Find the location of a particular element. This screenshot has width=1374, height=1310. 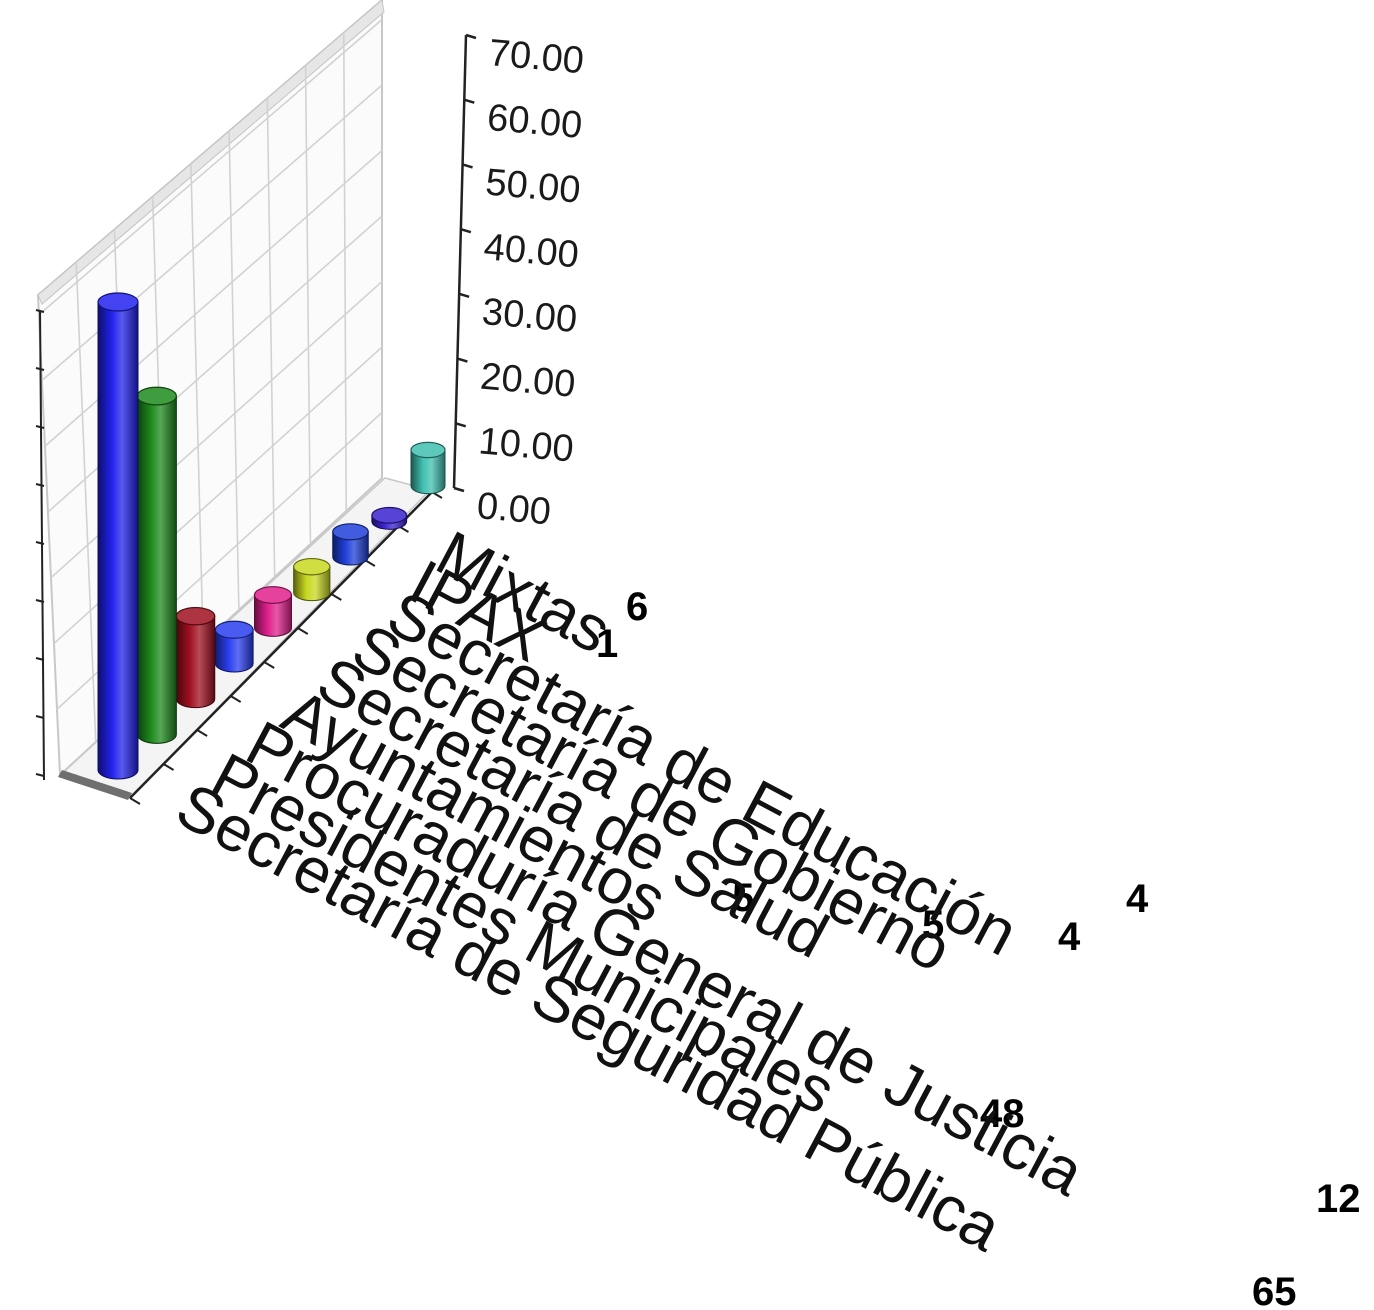

base-block is located at coordinates (95, 785).